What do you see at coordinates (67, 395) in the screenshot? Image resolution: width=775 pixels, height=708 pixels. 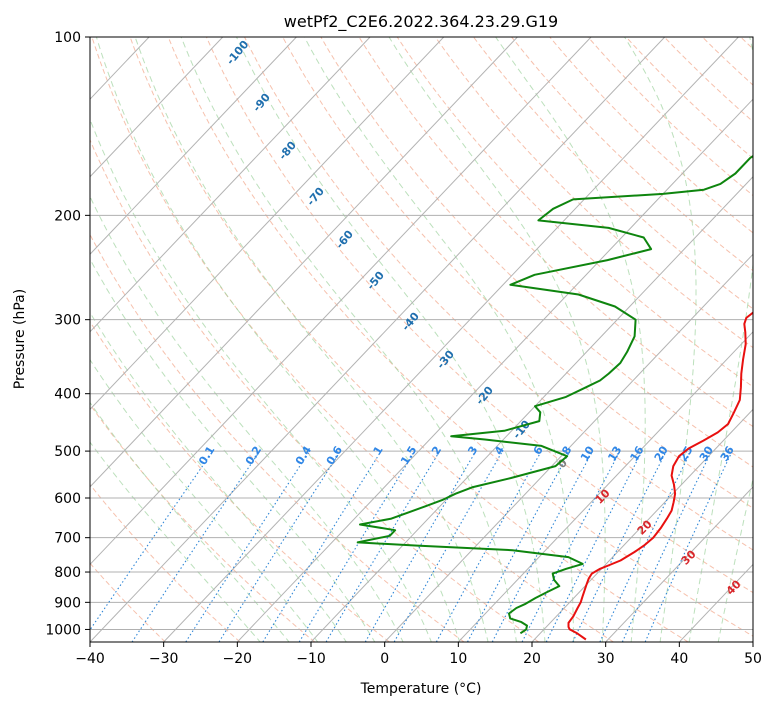 I see `y-tick-label: 400` at bounding box center [67, 395].